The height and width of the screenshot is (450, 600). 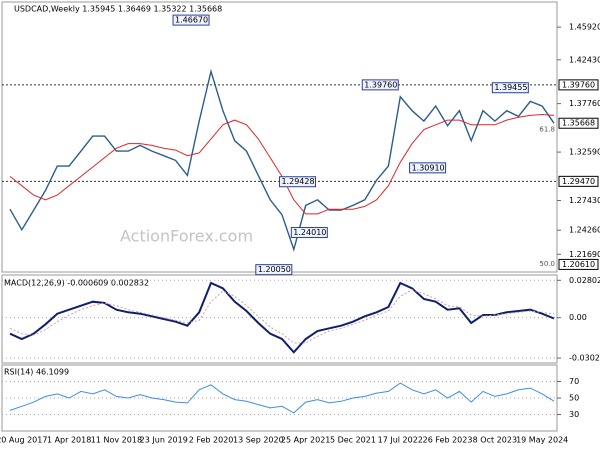 What do you see at coordinates (400, 440) in the screenshot?
I see `x-tick-label: 17 Jul 2022` at bounding box center [400, 440].